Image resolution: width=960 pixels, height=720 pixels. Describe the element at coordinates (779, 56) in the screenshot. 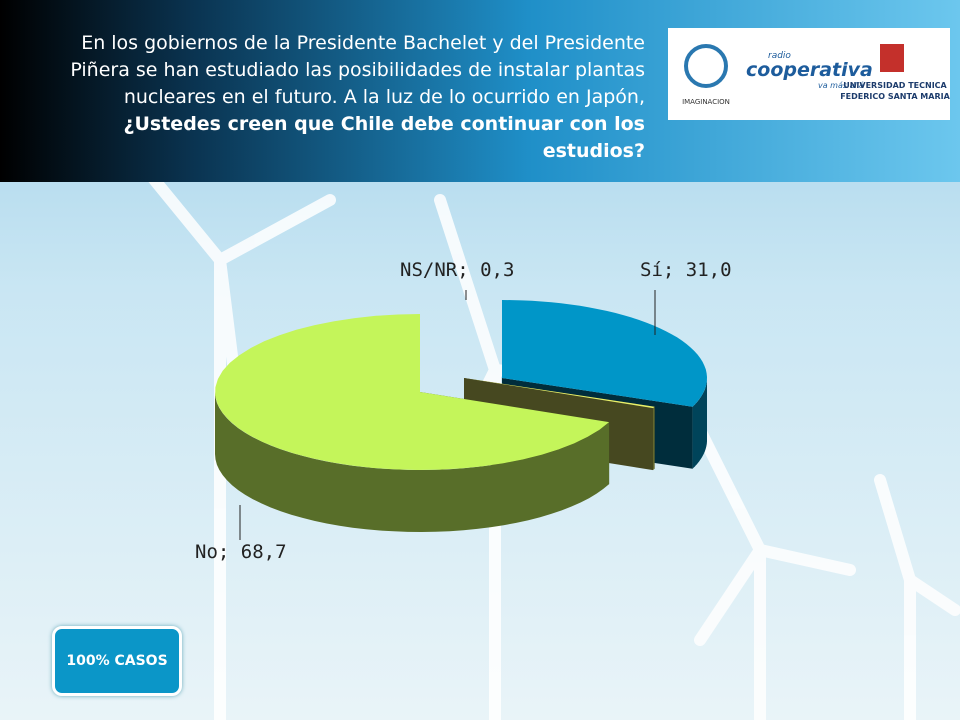

I see `logo-text: radio` at that location.